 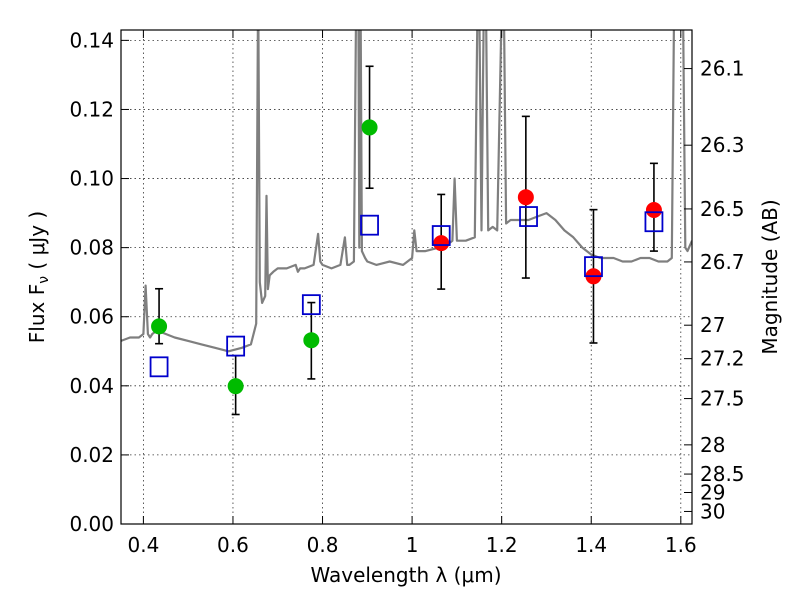 I want to click on y2-tick-label: 29, so click(x=712, y=492).